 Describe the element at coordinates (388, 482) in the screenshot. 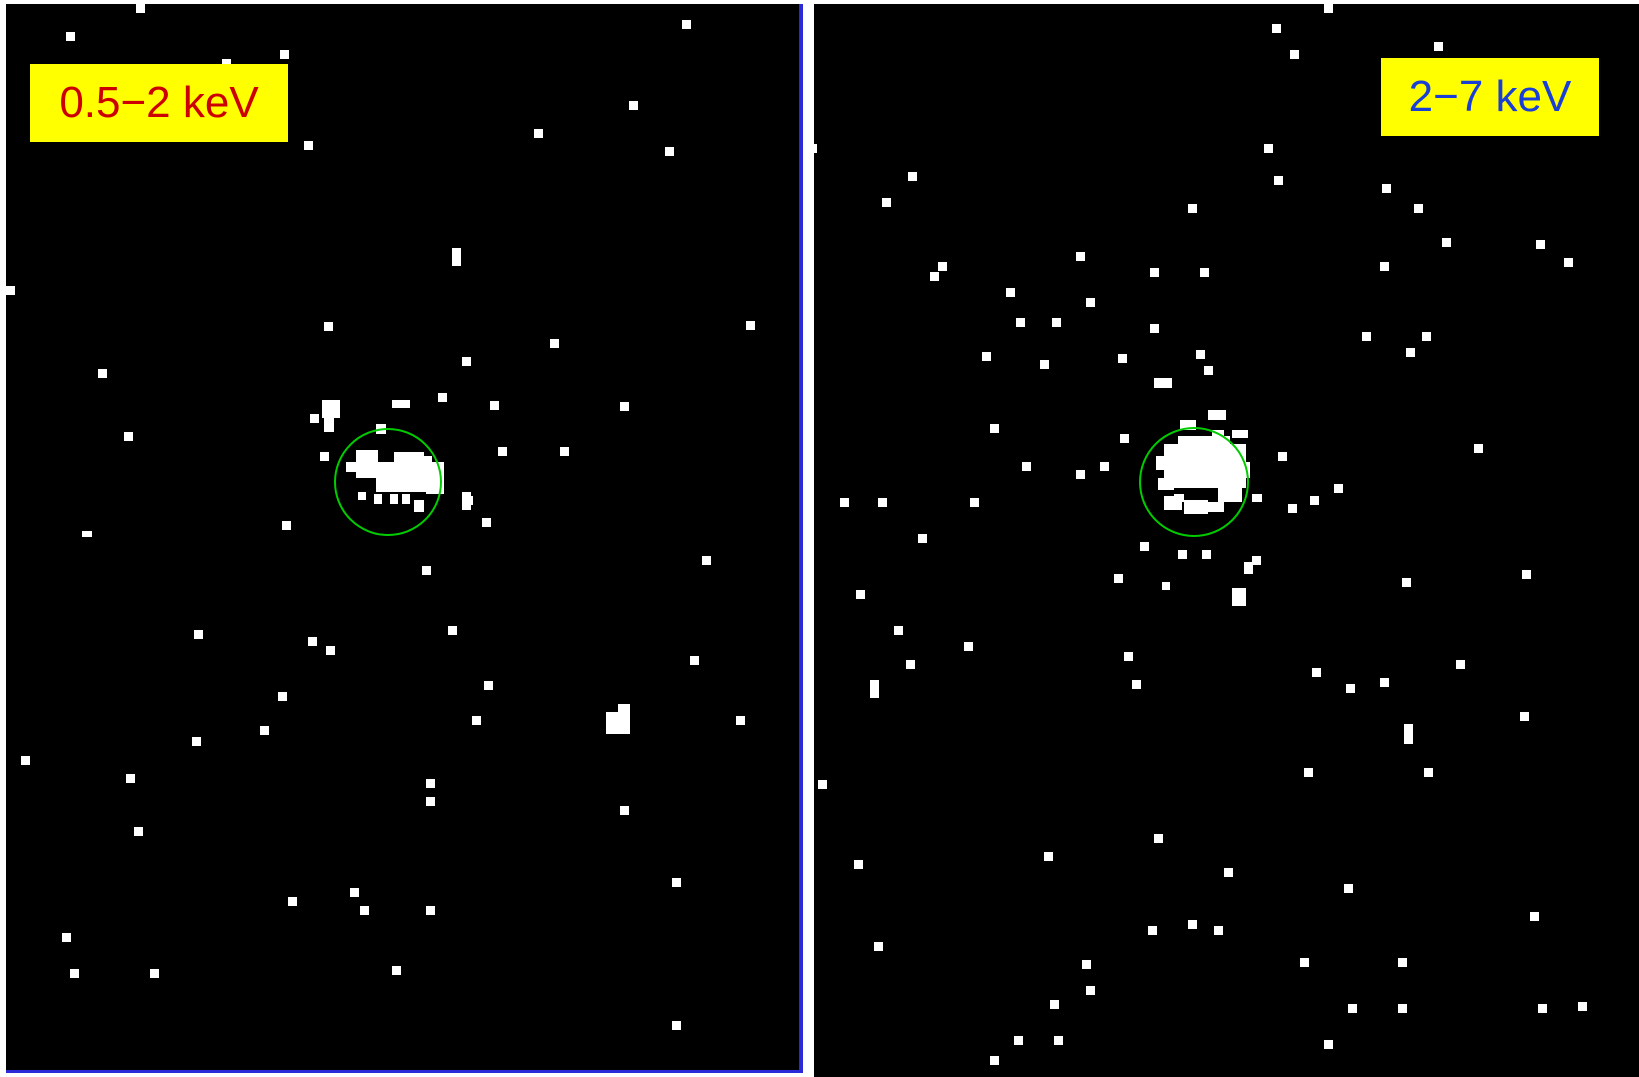

I see `source-region-circle` at that location.